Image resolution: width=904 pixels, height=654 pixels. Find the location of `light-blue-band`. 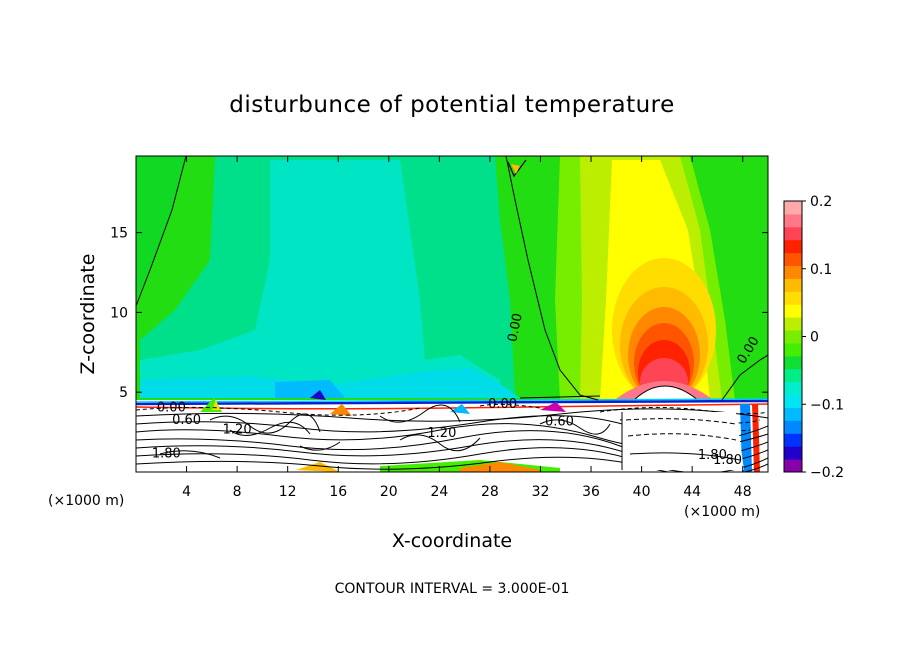

light-blue-band is located at coordinates (330, 383).